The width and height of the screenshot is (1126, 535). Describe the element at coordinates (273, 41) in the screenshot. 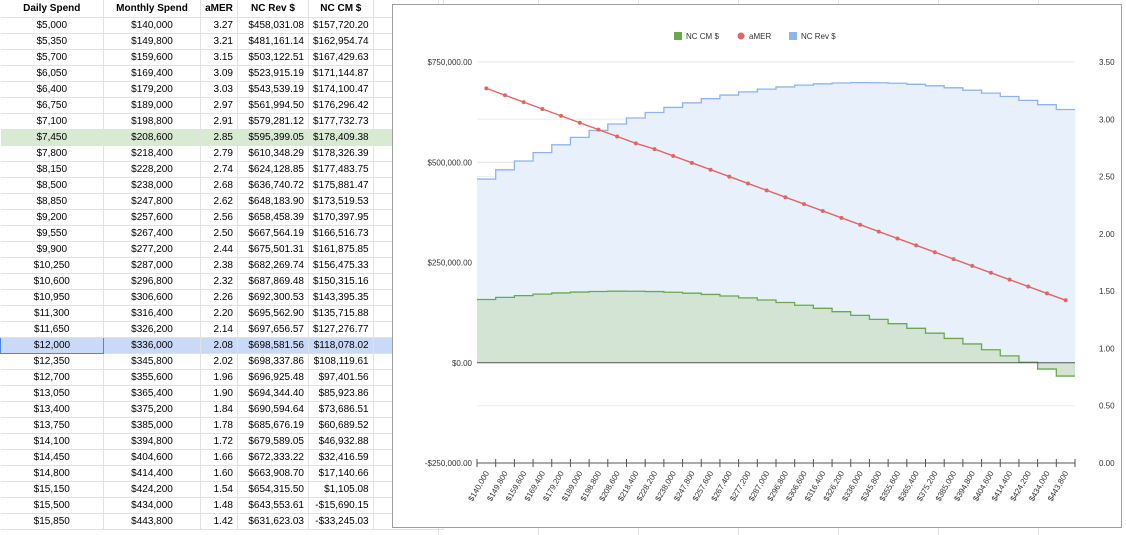

I see `table-cell: $481,161.14` at that location.